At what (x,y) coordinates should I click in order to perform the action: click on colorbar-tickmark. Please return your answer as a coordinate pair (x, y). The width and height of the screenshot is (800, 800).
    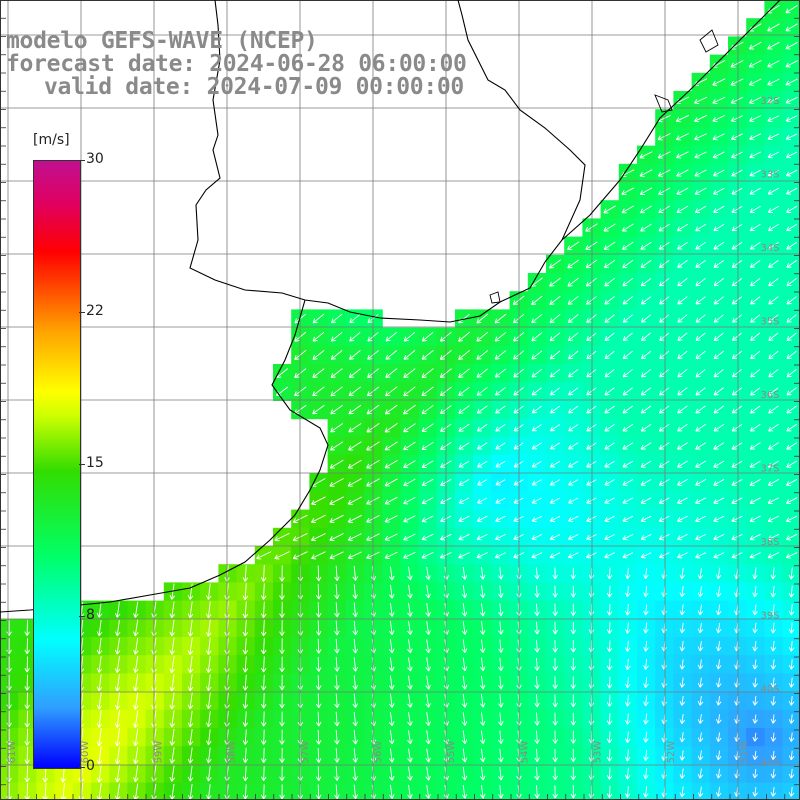
    Looking at the image, I should click on (82, 767).